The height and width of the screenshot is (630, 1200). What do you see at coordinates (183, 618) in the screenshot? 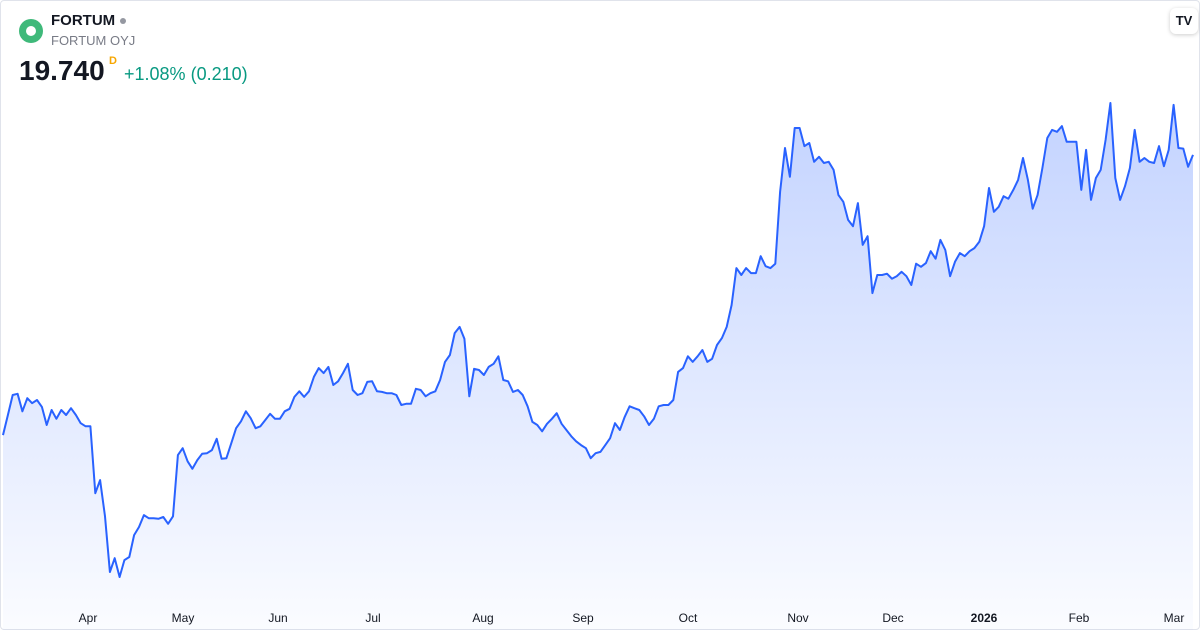
I see `x-tick-label: May` at bounding box center [183, 618].